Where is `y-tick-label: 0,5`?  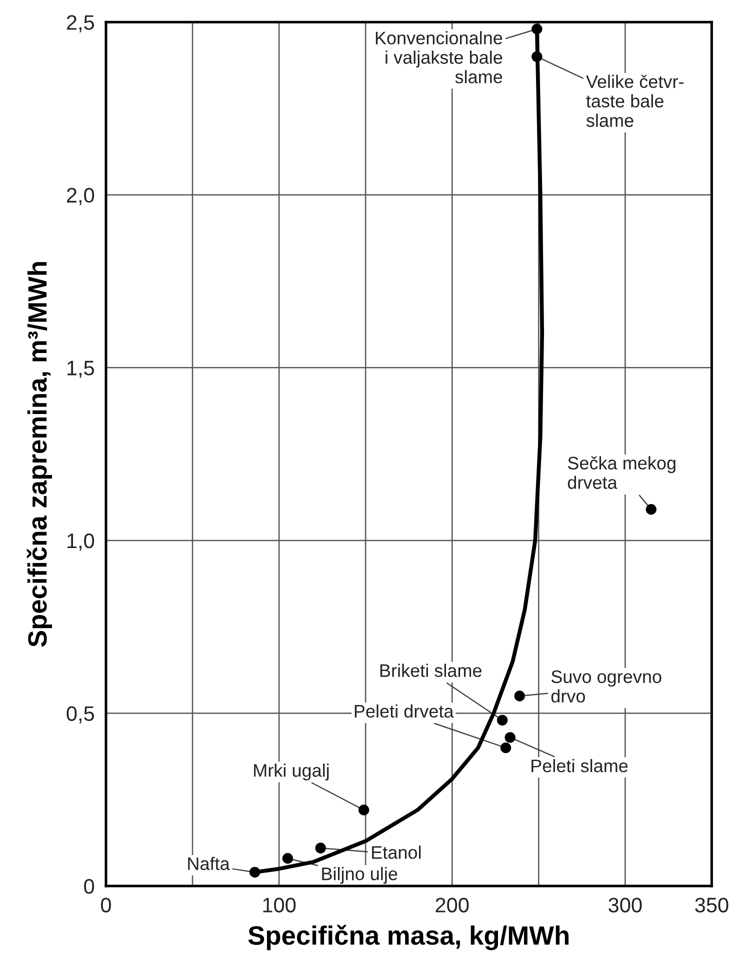 y-tick-label: 0,5 is located at coordinates (80, 715).